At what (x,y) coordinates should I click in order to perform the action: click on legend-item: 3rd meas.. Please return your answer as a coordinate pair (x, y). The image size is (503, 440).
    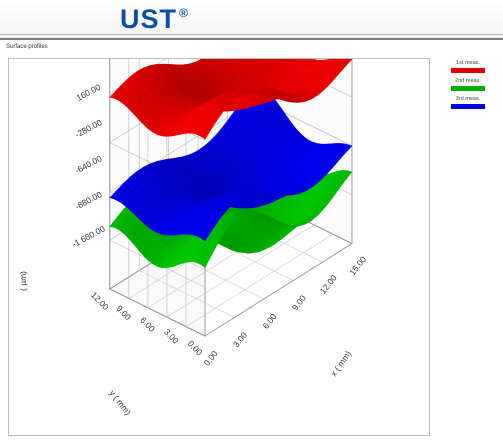
    Looking at the image, I should click on (468, 105).